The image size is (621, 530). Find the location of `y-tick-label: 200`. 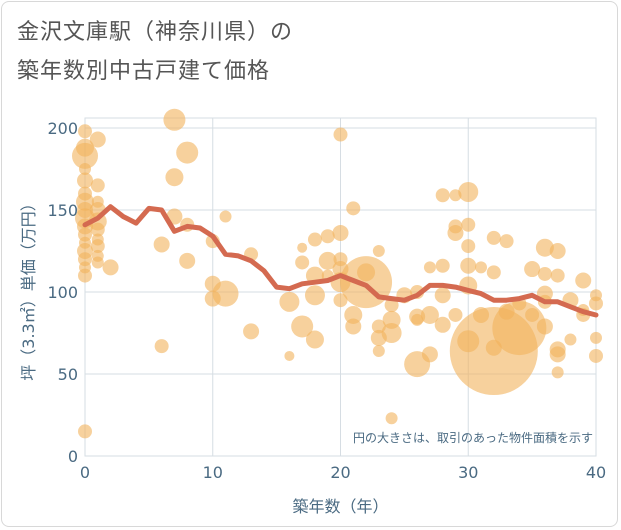

y-tick-label: 200 is located at coordinates (62, 128).